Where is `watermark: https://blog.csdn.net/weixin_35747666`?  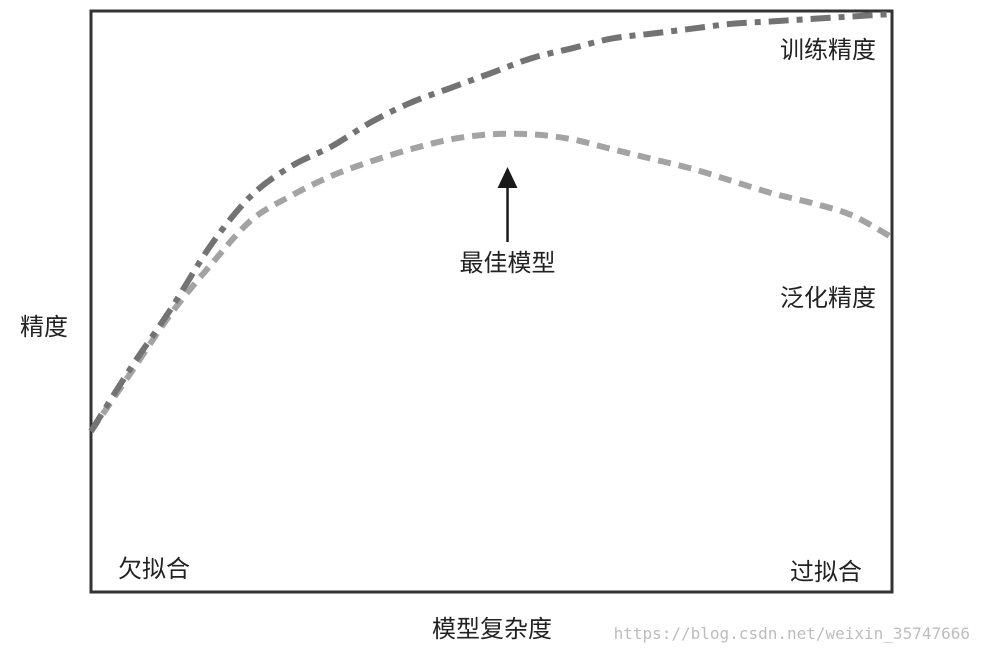 watermark: https://blog.csdn.net/weixin_35747666 is located at coordinates (792, 633).